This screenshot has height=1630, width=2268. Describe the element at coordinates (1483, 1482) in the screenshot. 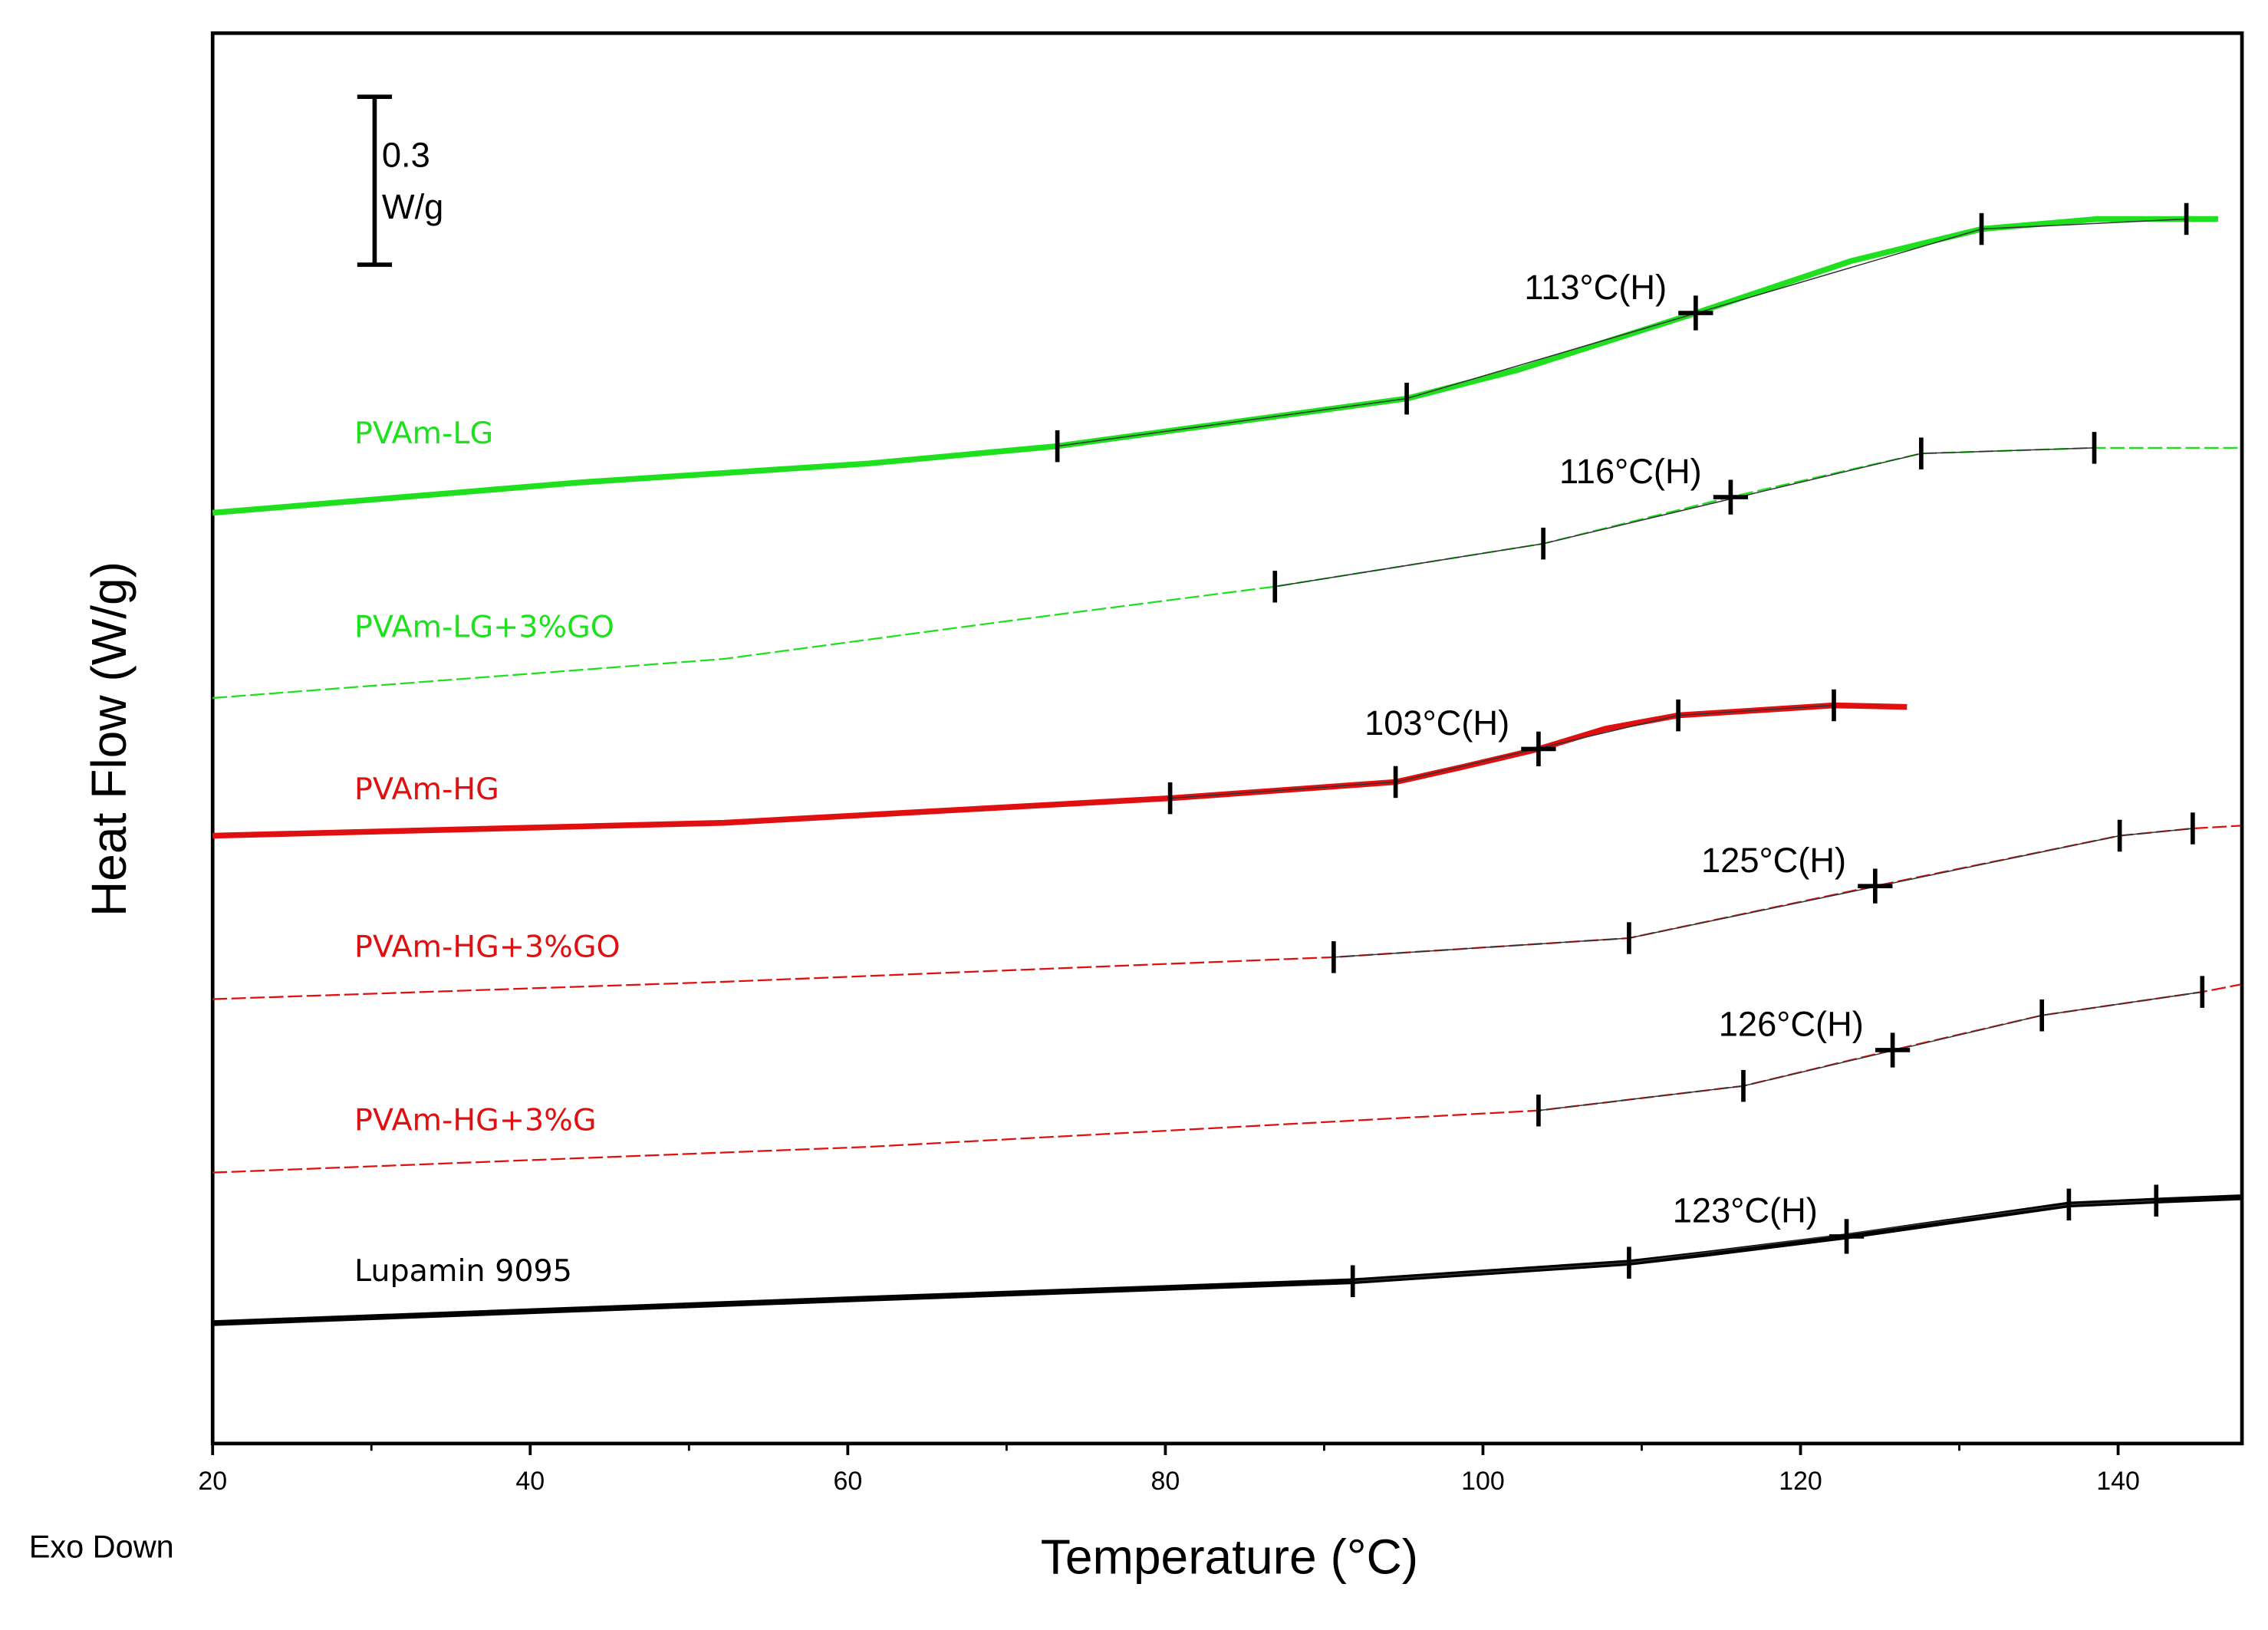

I see `x-tick-label: 100` at that location.